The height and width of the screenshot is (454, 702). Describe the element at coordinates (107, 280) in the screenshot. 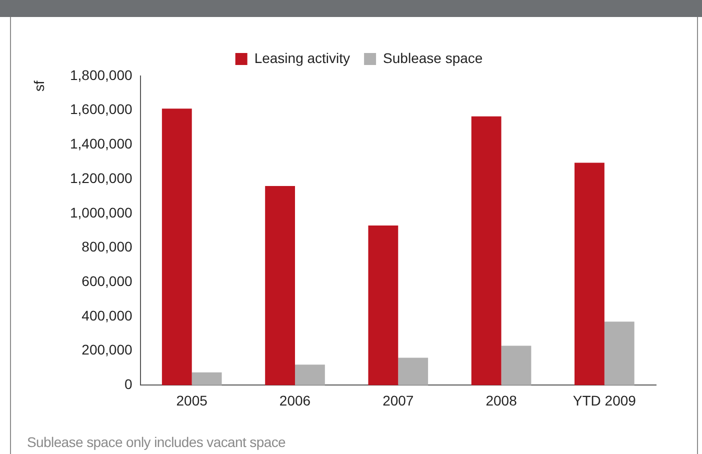

I see `y-tick-label: 600,000` at that location.